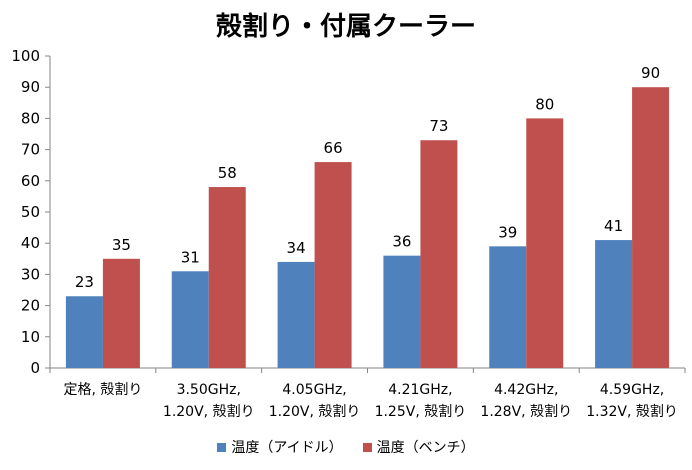 The image size is (692, 470). Describe the element at coordinates (84, 282) in the screenshot. I see `data-label: 23` at that location.